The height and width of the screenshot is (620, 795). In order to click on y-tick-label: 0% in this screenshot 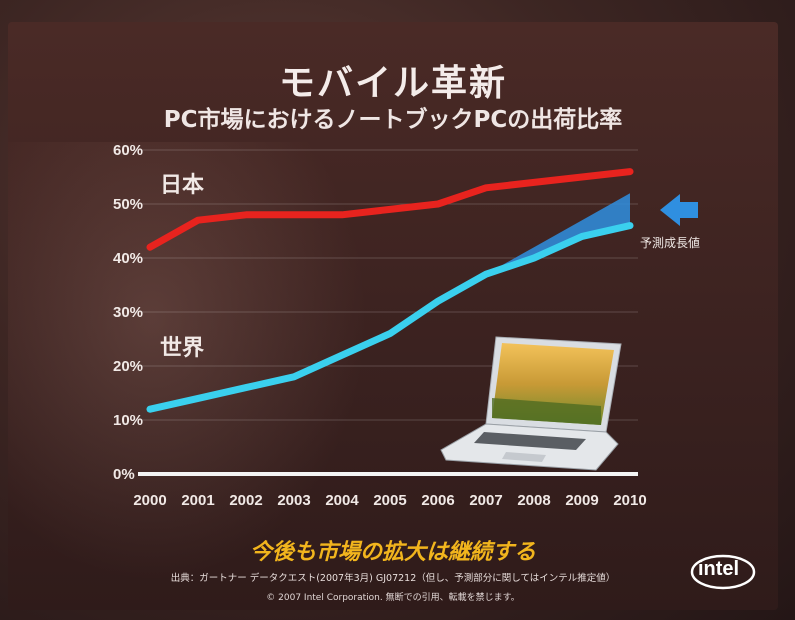, I will do `click(124, 474)`.